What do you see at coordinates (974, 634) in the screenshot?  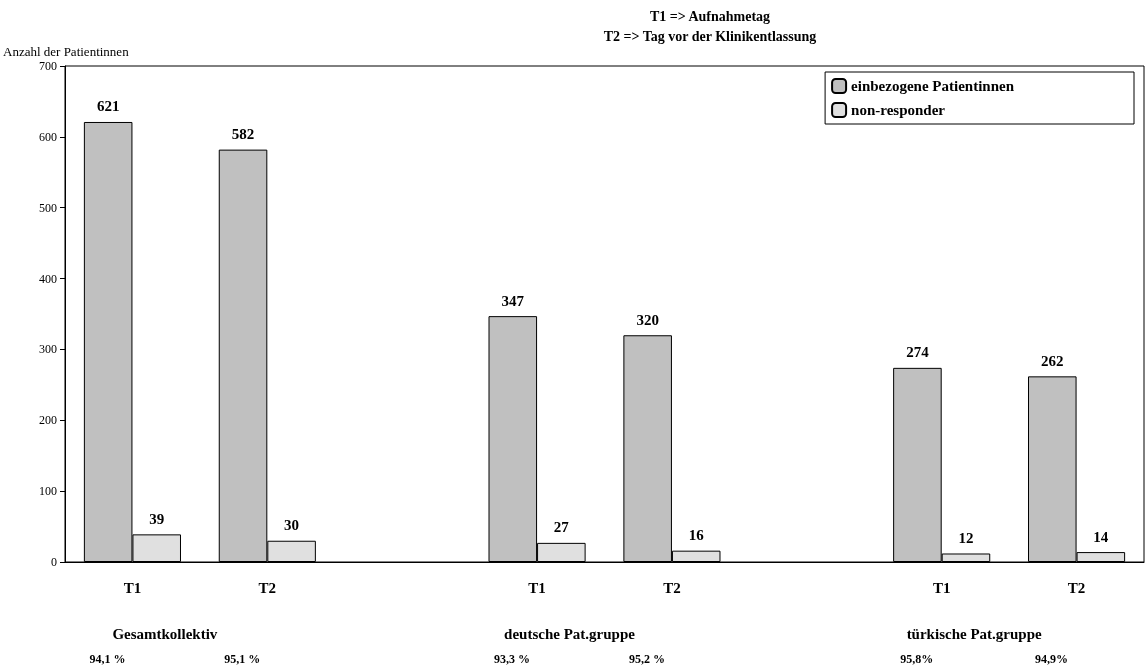 I see `text: türkische Pat.gruppe` at bounding box center [974, 634].